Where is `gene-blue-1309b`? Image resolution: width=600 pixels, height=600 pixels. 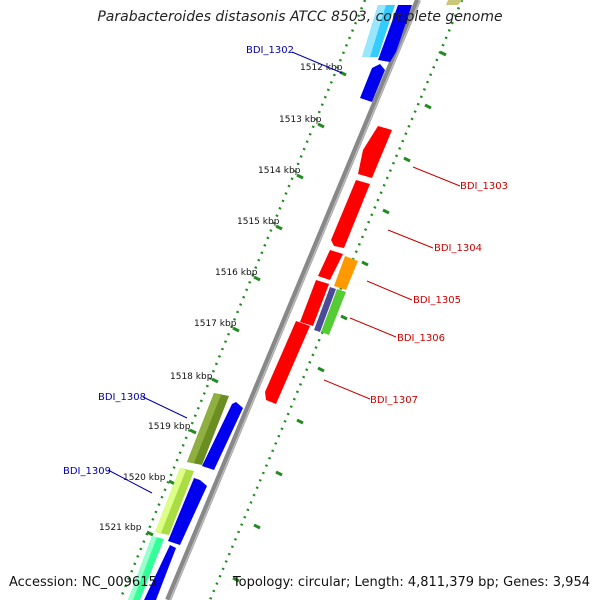 gene-blue-1309b is located at coordinates (187, 511).